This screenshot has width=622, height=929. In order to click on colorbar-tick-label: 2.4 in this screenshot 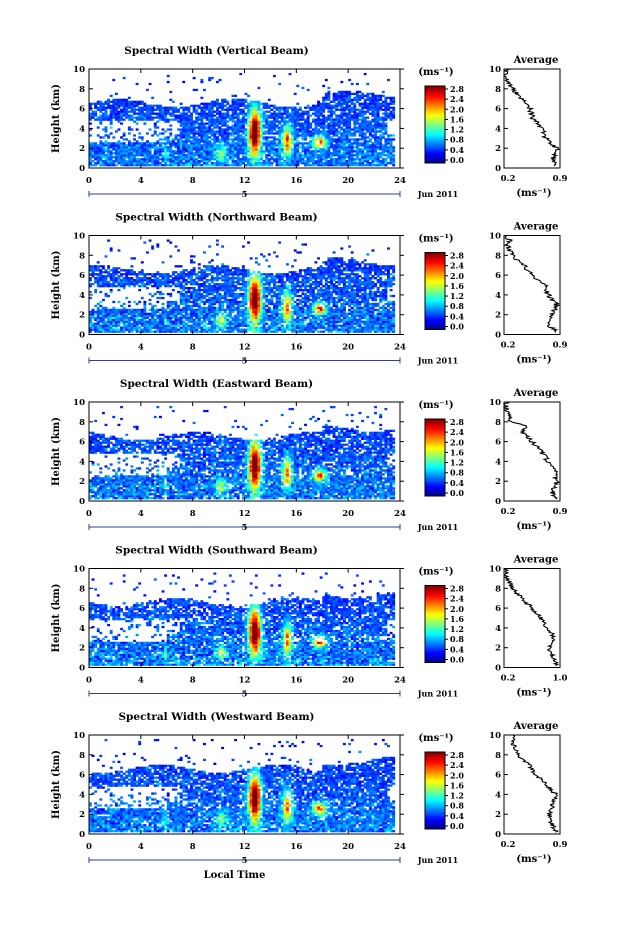, I will do `click(457, 99)`.